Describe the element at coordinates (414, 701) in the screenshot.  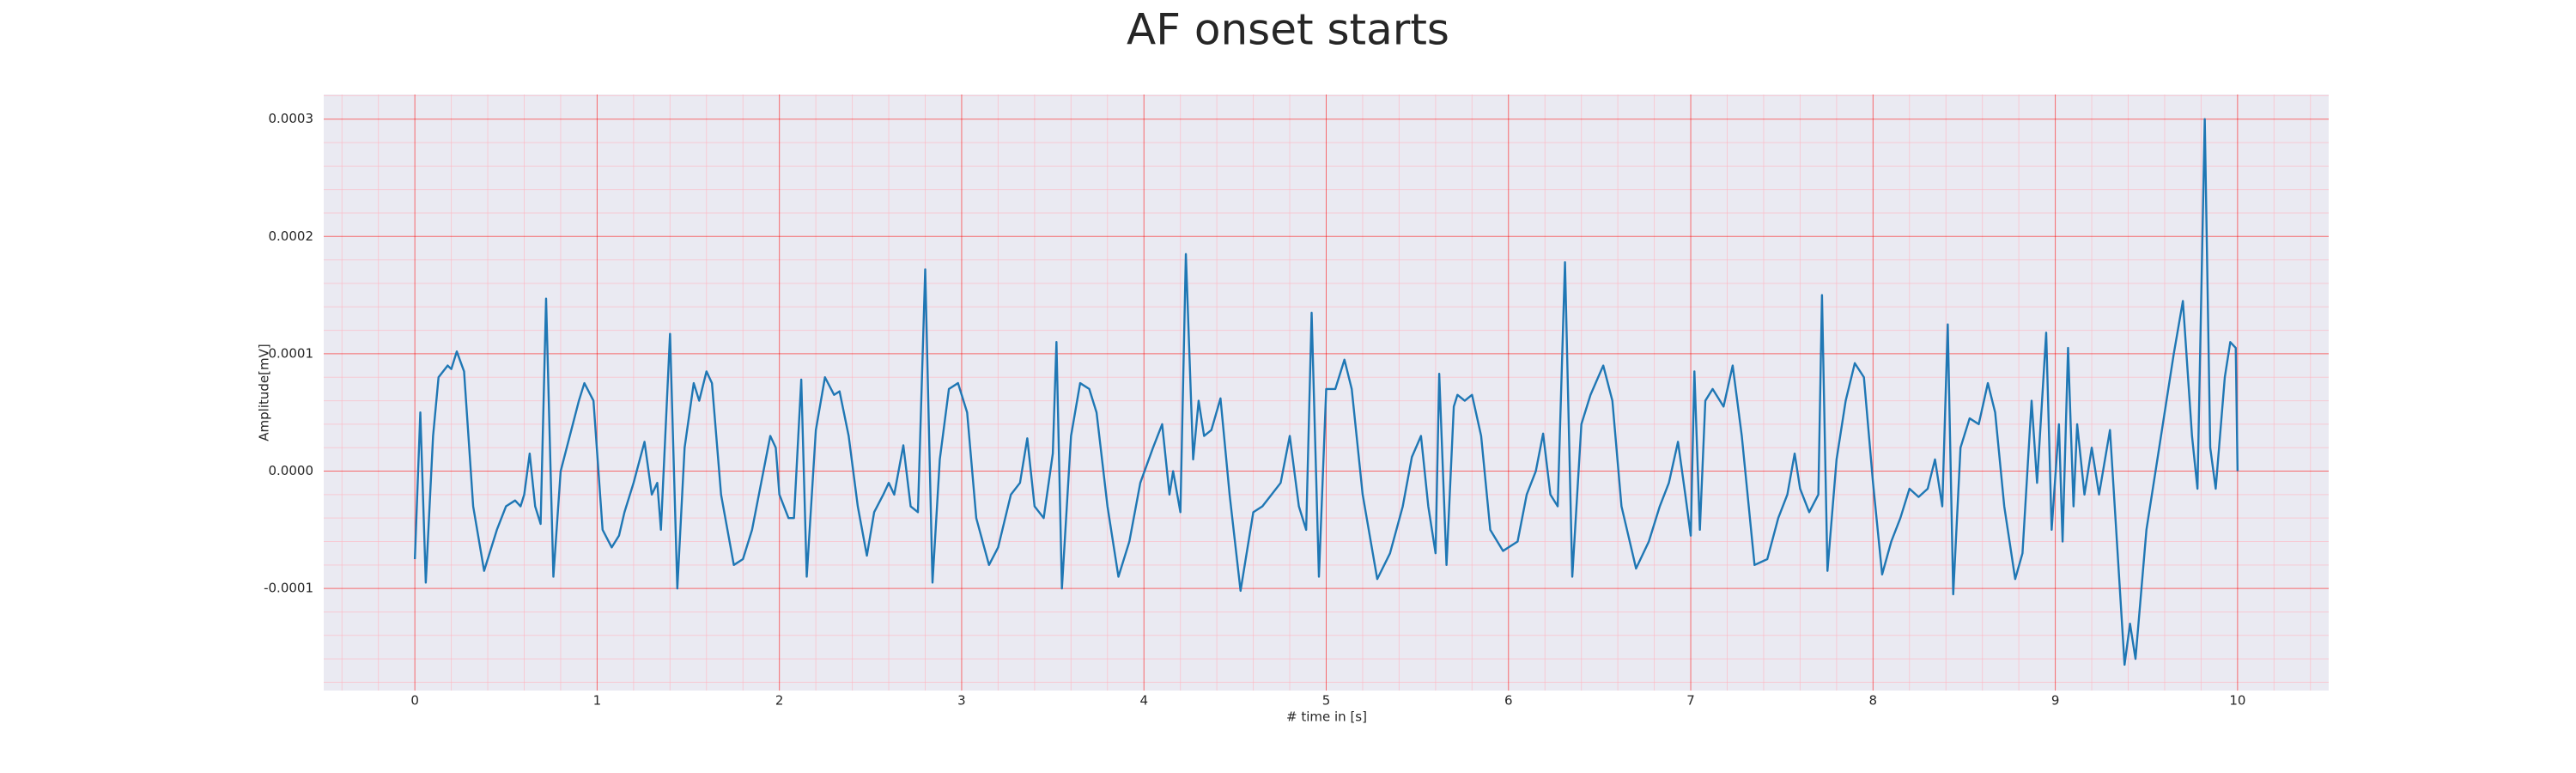
I see `x-tick-label: 0` at that location.